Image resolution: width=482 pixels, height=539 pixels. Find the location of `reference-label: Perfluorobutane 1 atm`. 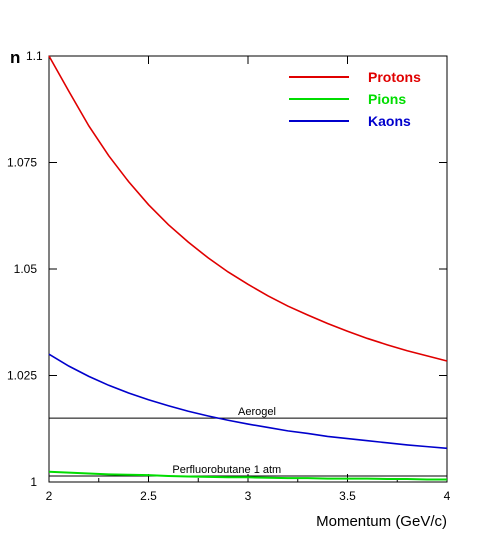

reference-label: Perfluorobutane 1 atm is located at coordinates (226, 470).